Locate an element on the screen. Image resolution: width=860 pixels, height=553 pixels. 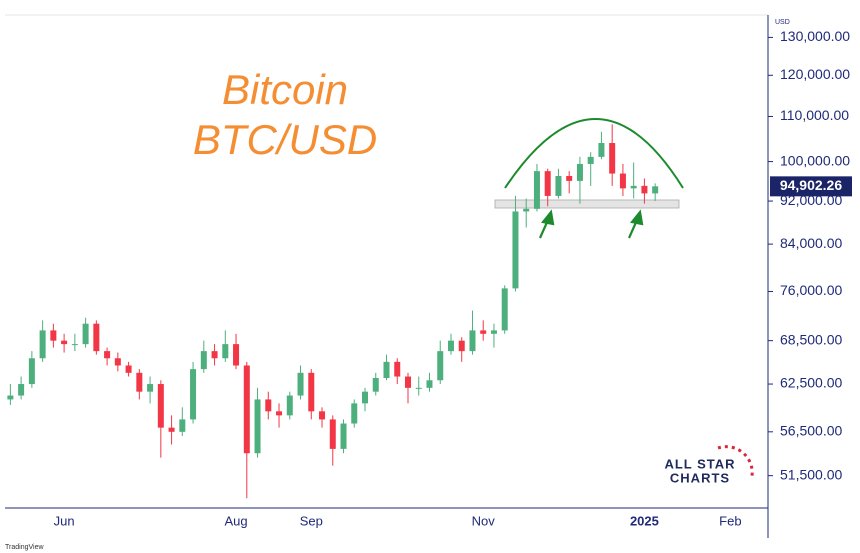
y-tick-label: 100,000.00 is located at coordinates (815, 160).